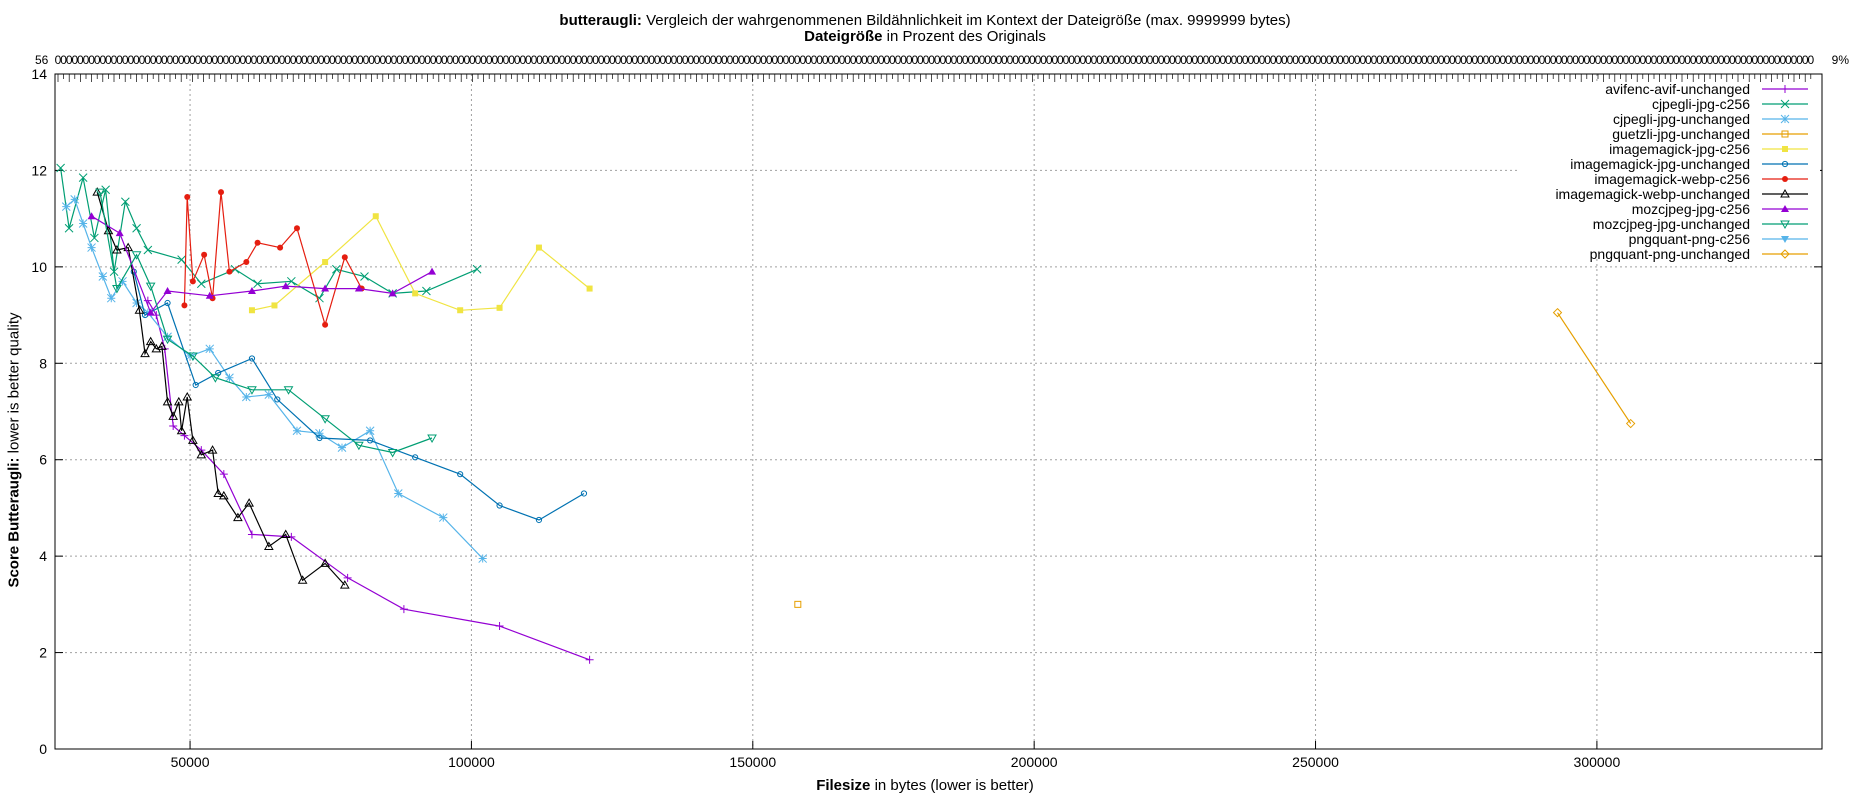 The height and width of the screenshot is (800, 1850). I want to click on y-tick-label: 0, so click(43, 749).